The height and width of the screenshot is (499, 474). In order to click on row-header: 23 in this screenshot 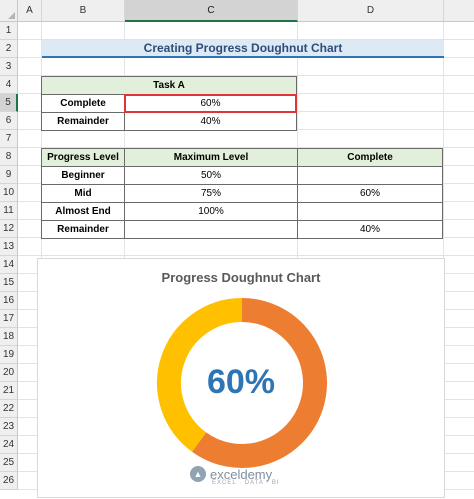, I will do `click(9, 427)`.